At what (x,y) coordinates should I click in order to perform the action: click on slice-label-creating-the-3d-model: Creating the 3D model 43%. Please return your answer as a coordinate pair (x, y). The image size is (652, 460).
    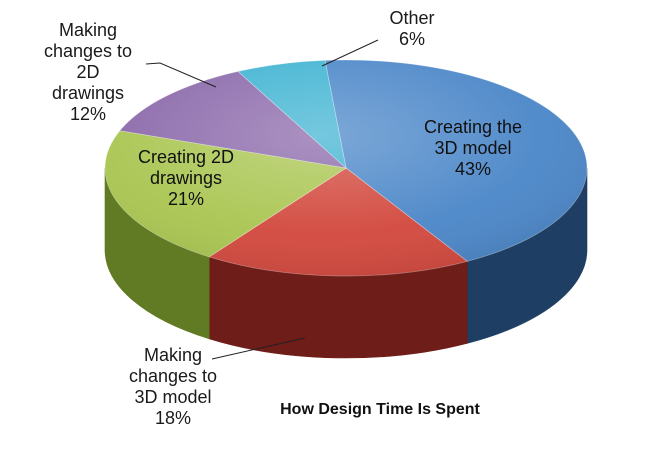
    Looking at the image, I should click on (473, 148).